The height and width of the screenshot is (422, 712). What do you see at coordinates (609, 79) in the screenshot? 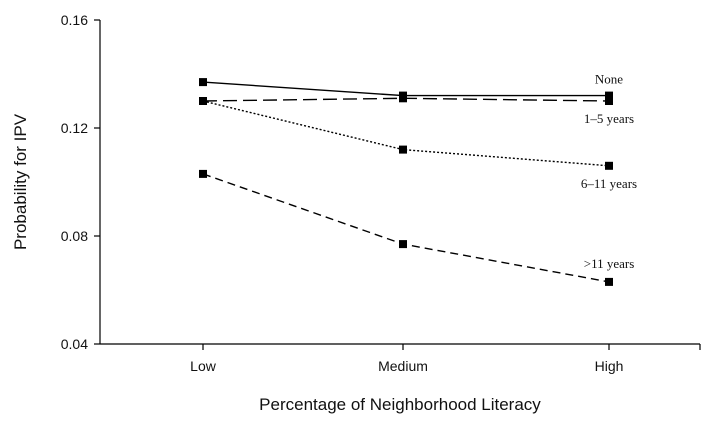
I see `series-label: None` at bounding box center [609, 79].